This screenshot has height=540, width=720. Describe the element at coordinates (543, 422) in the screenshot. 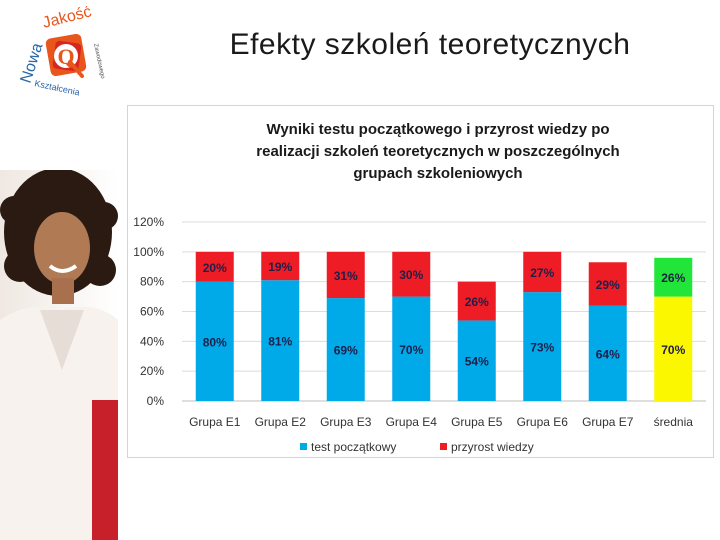

I see `x-category-label: Grupa E6` at that location.